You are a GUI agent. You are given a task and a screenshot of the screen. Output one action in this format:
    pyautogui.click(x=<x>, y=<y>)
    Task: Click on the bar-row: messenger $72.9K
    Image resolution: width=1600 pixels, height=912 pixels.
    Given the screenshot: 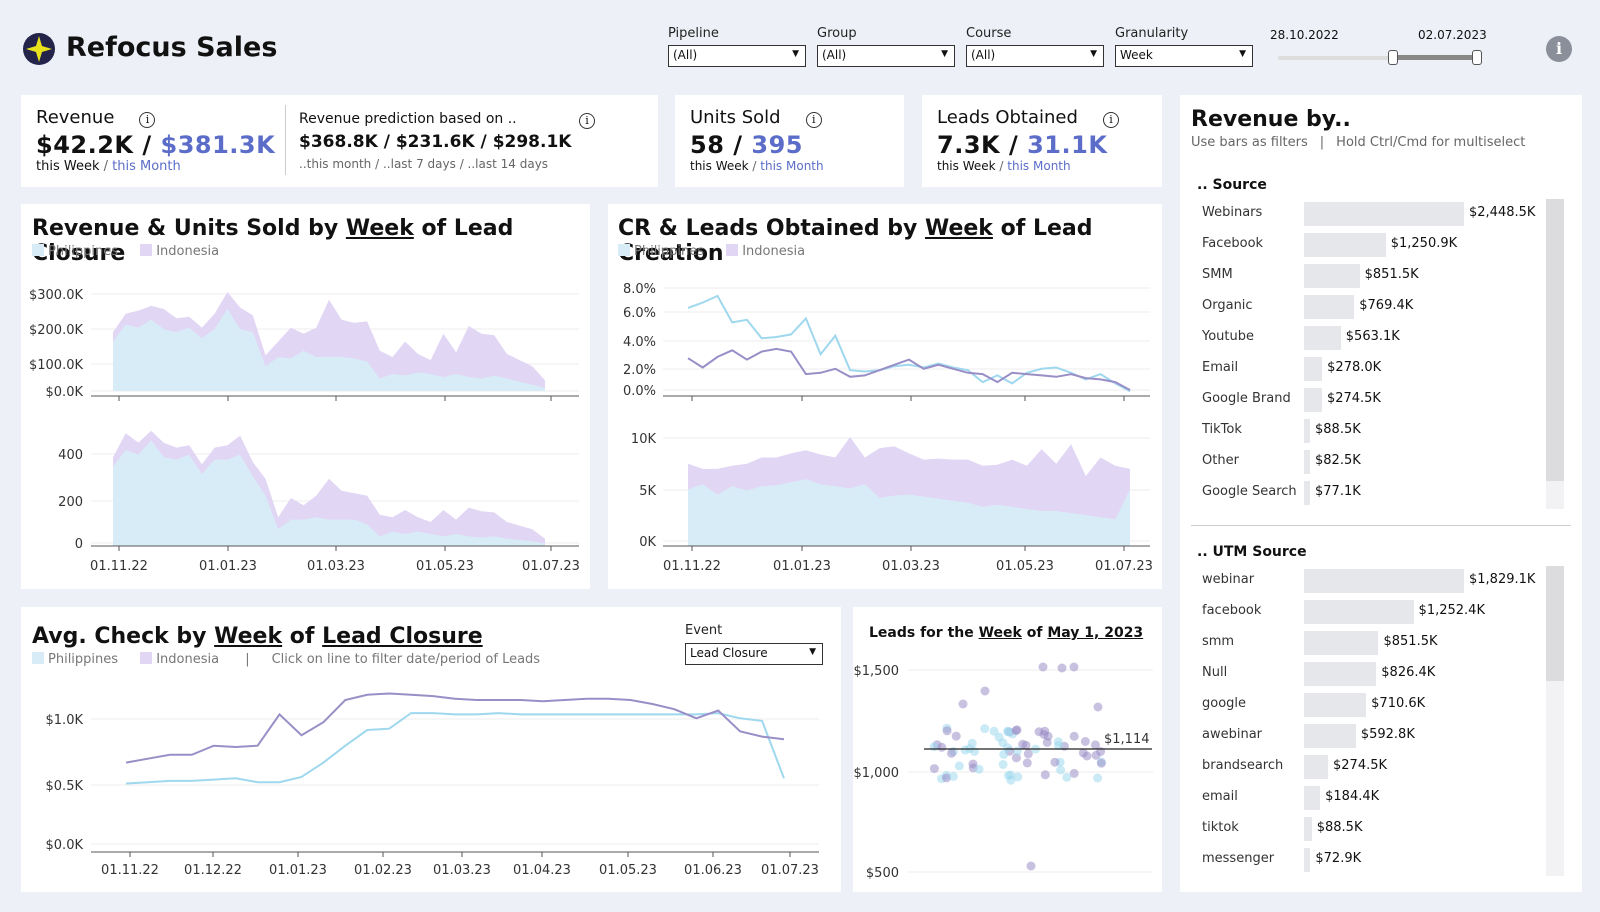 What is the action you would take?
    pyautogui.click(x=1360, y=859)
    